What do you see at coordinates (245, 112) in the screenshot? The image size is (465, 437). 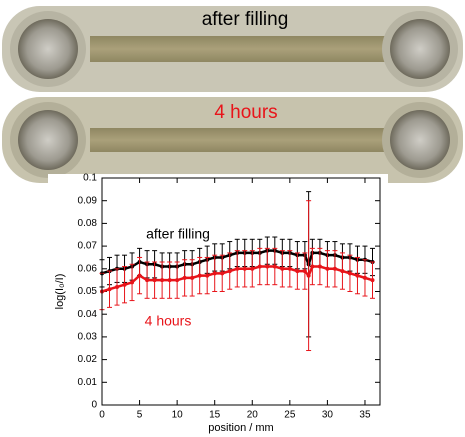 I see `photo-label: 4 hours` at bounding box center [245, 112].